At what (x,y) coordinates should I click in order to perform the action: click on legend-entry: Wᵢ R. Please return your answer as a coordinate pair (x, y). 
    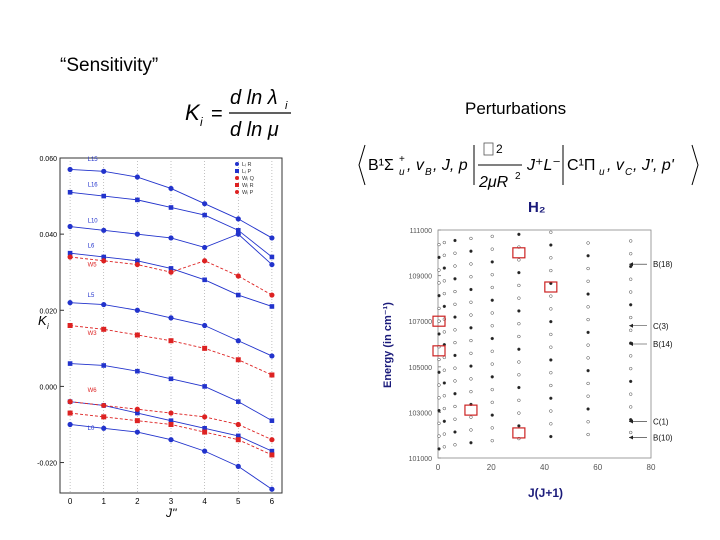
    Looking at the image, I should click on (248, 186).